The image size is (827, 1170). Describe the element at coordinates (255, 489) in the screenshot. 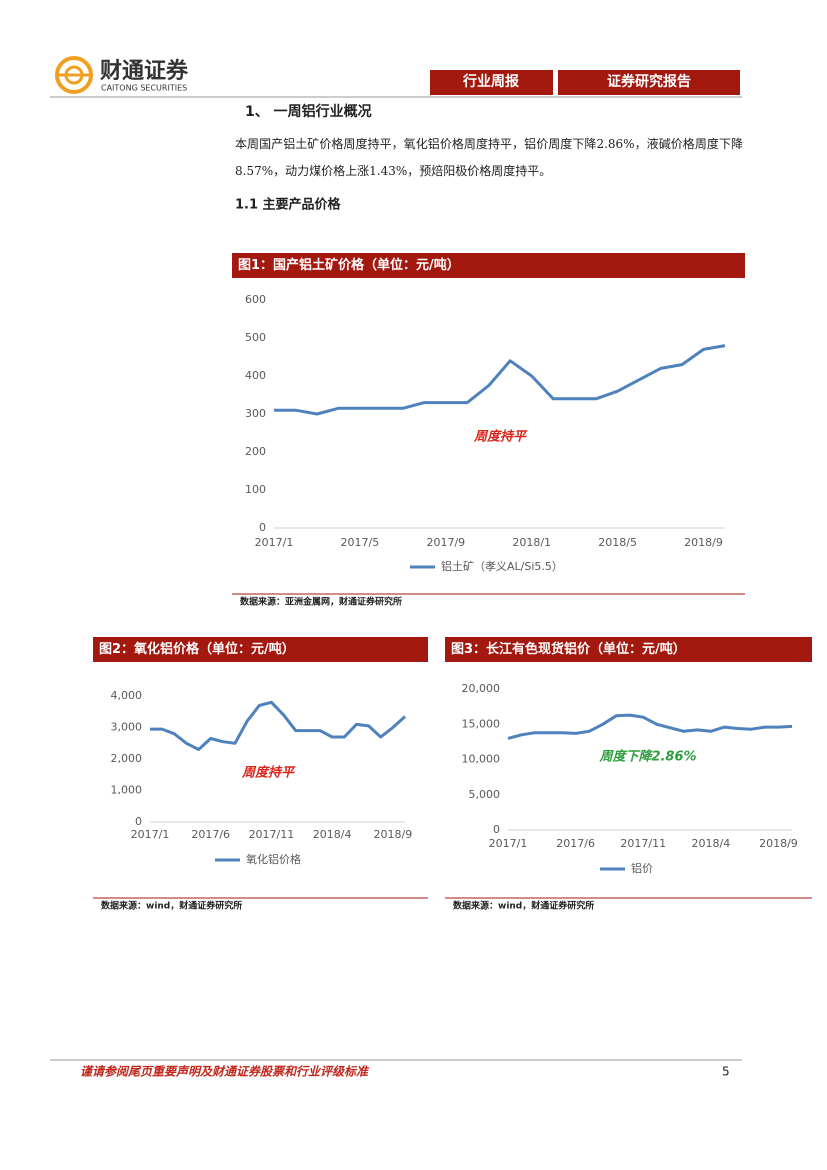

I see `y-tick-label: 100` at that location.